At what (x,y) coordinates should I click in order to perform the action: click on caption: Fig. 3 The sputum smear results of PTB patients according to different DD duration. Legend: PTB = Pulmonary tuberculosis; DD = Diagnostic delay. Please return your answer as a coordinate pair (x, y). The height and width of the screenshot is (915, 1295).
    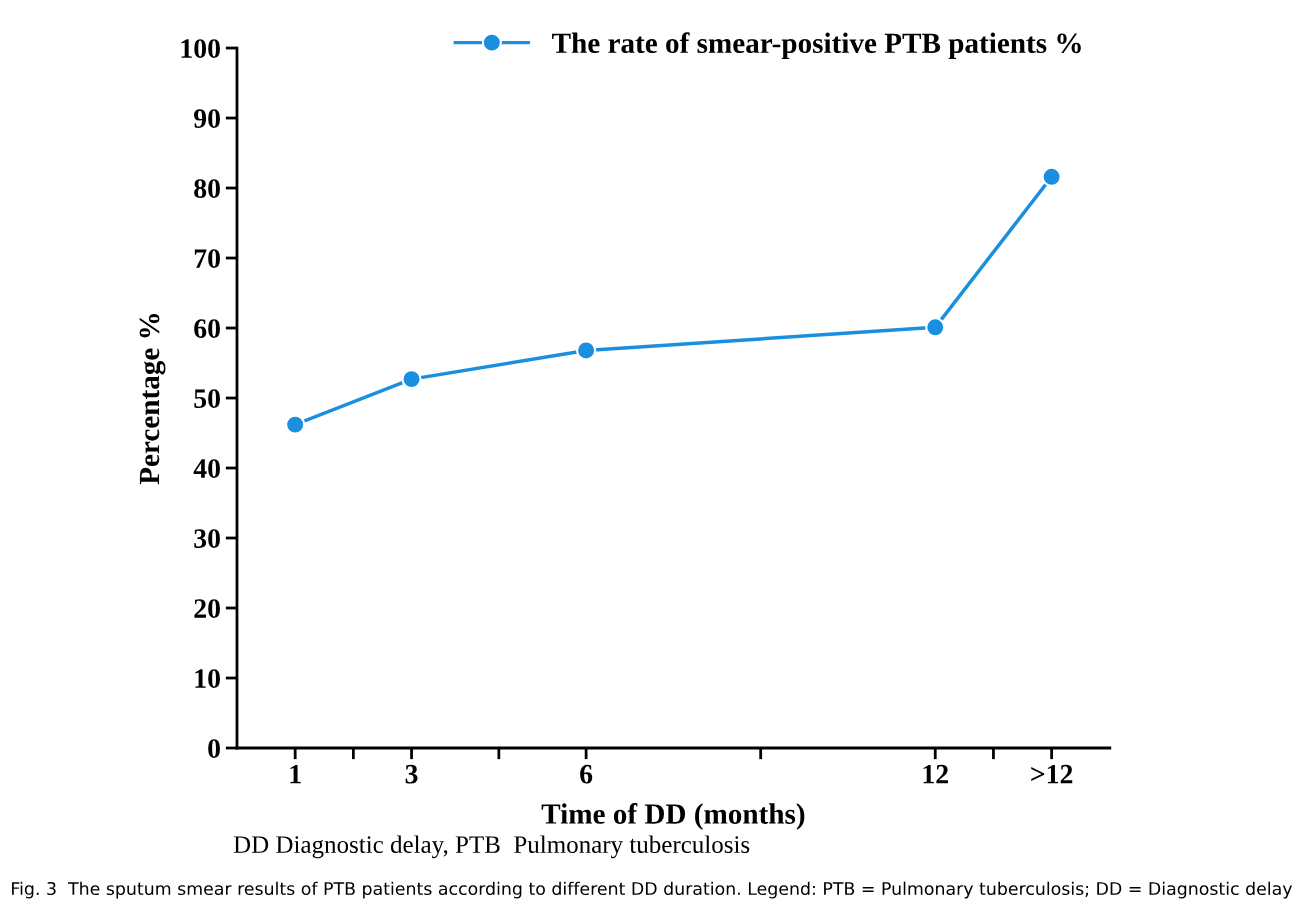
    Looking at the image, I should click on (652, 890).